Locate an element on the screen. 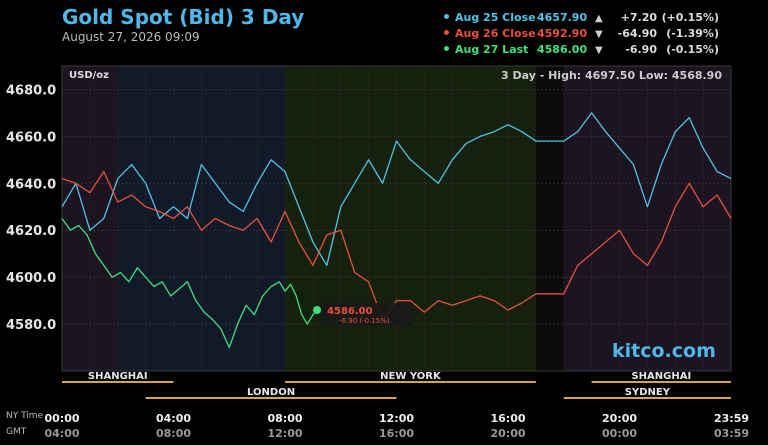  legend-label: Aug 27 Last is located at coordinates (492, 49).